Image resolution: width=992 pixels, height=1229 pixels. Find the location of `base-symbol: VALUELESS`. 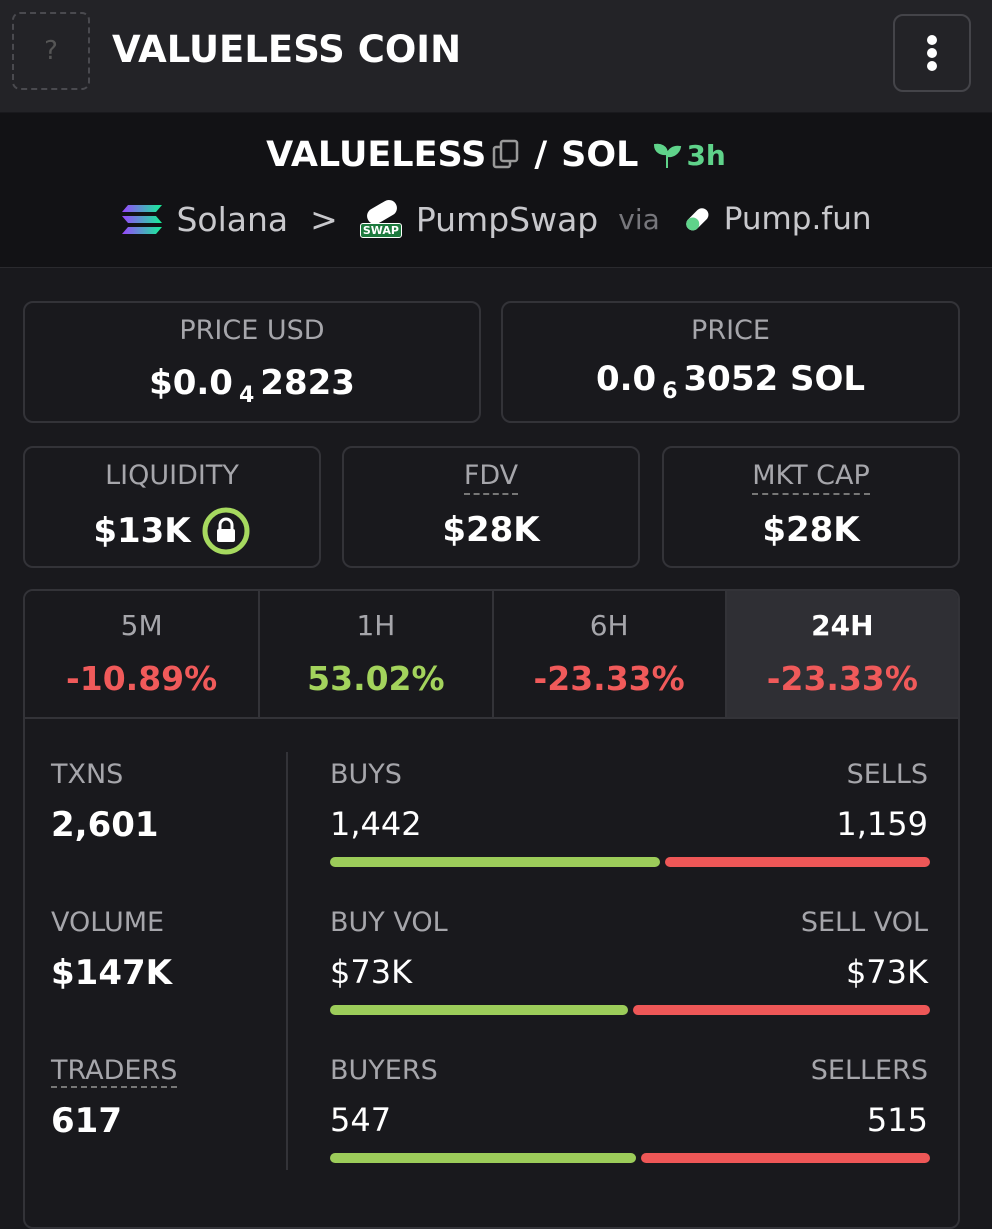

base-symbol: VALUELESS is located at coordinates (376, 155).